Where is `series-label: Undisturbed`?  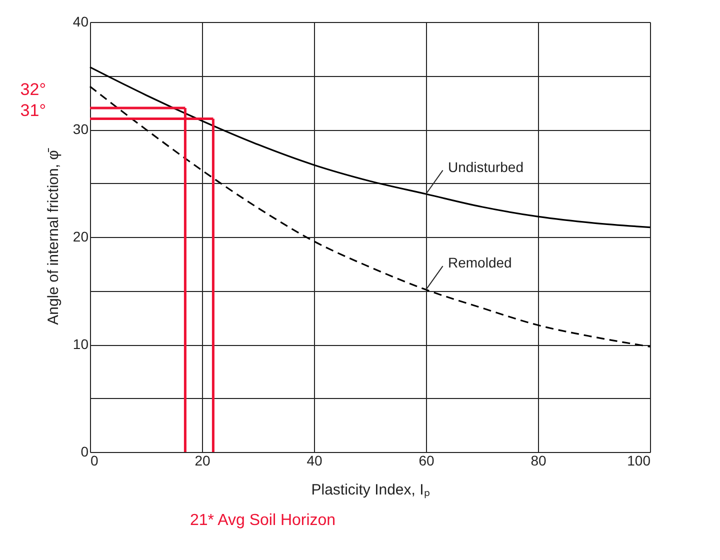
series-label: Undisturbed is located at coordinates (486, 167).